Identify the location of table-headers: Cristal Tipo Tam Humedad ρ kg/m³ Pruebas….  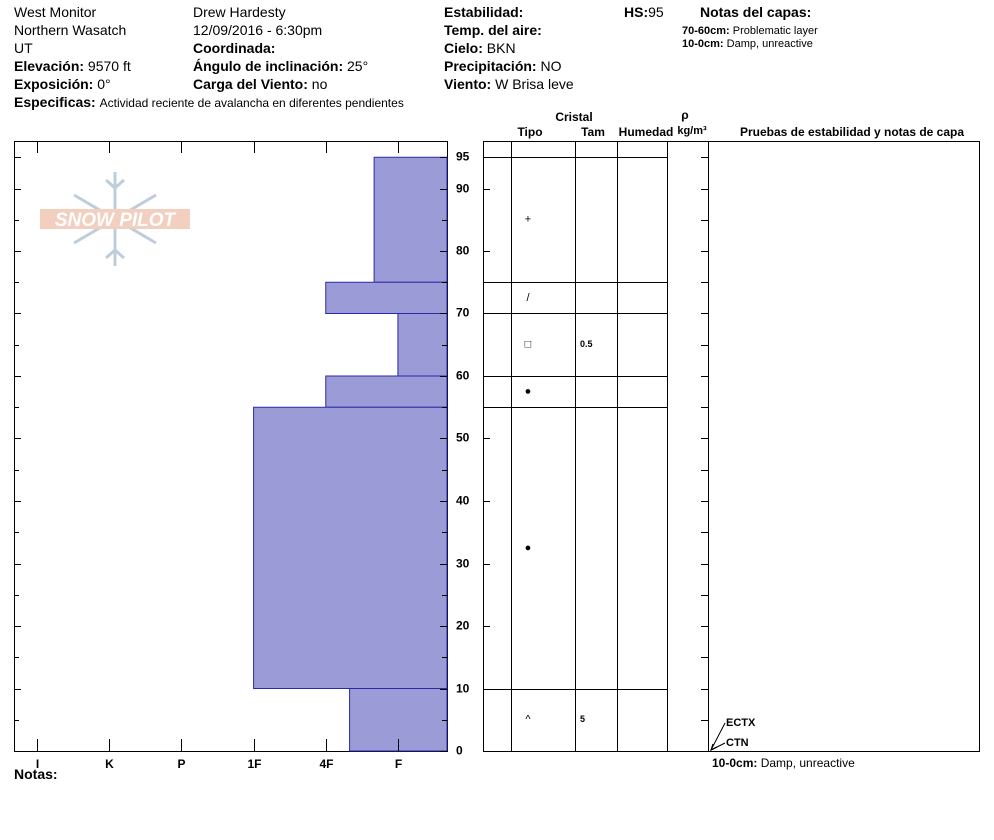
(740, 123).